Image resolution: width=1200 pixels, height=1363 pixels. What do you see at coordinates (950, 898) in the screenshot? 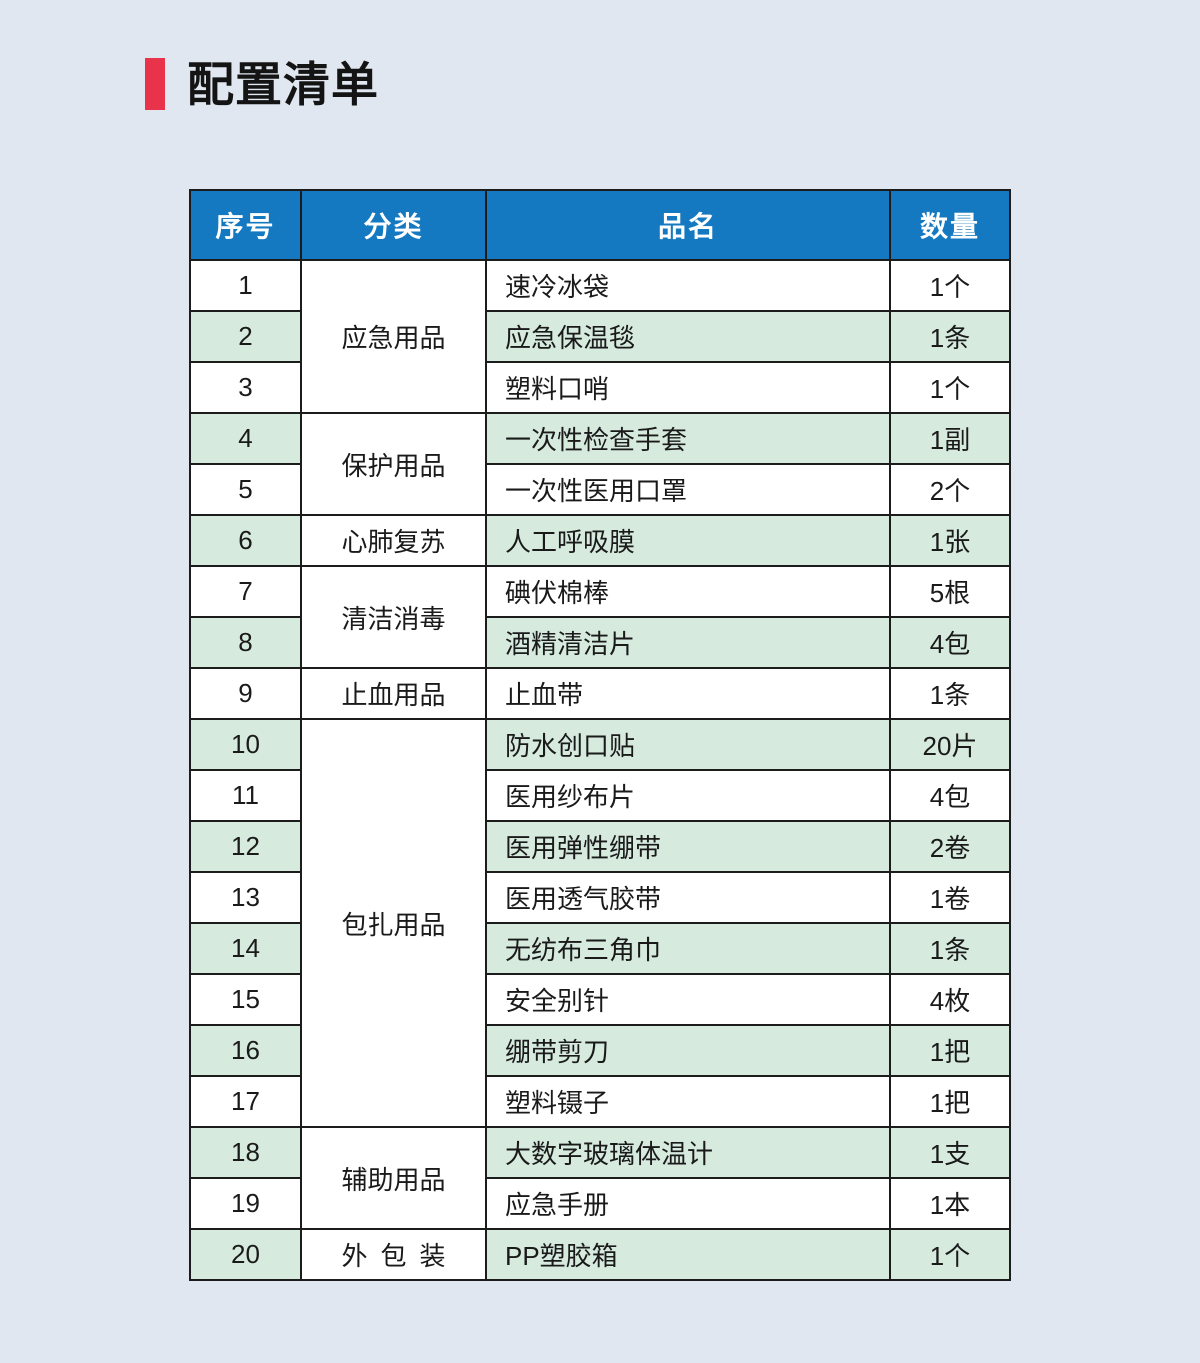
I see `cell-quantity: 1卷` at bounding box center [950, 898].